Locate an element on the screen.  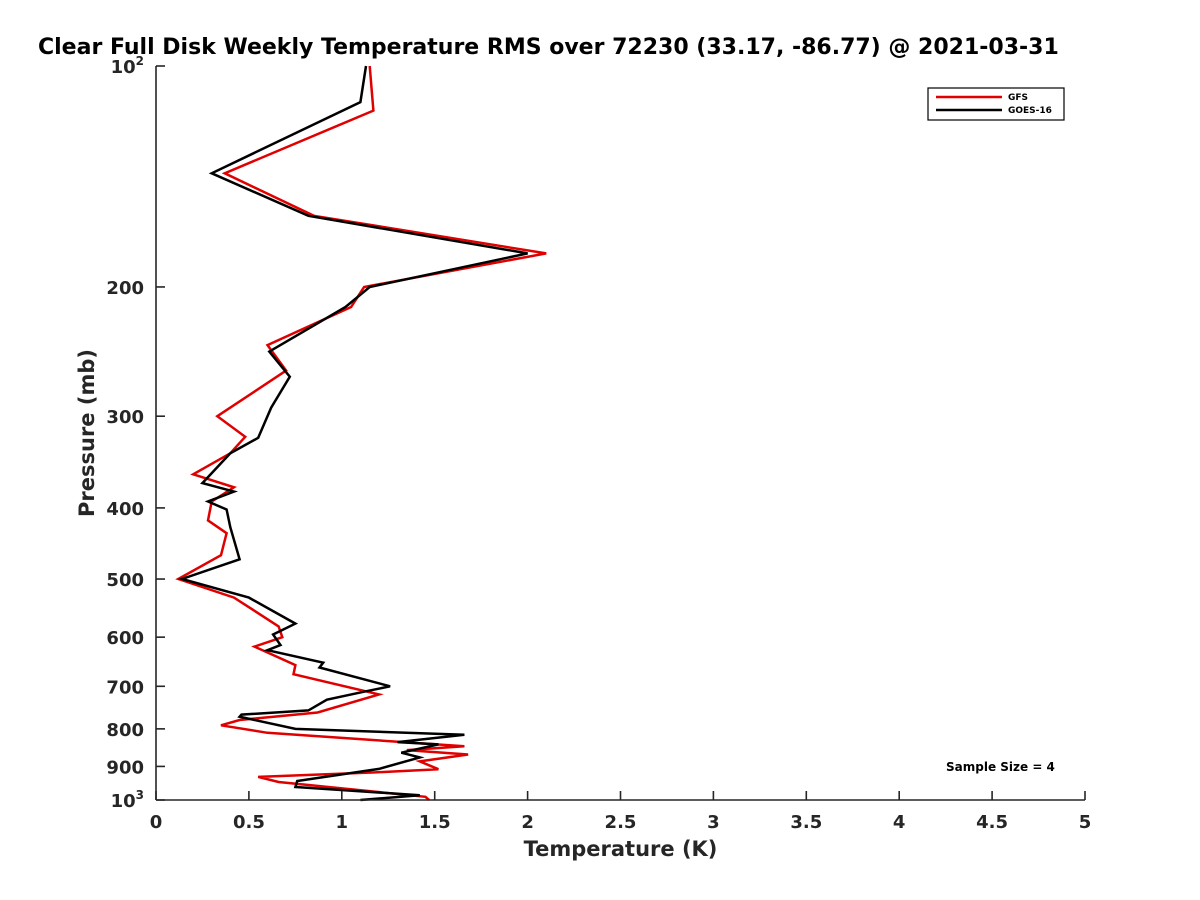
x-tick-label: 4 is located at coordinates (899, 822).